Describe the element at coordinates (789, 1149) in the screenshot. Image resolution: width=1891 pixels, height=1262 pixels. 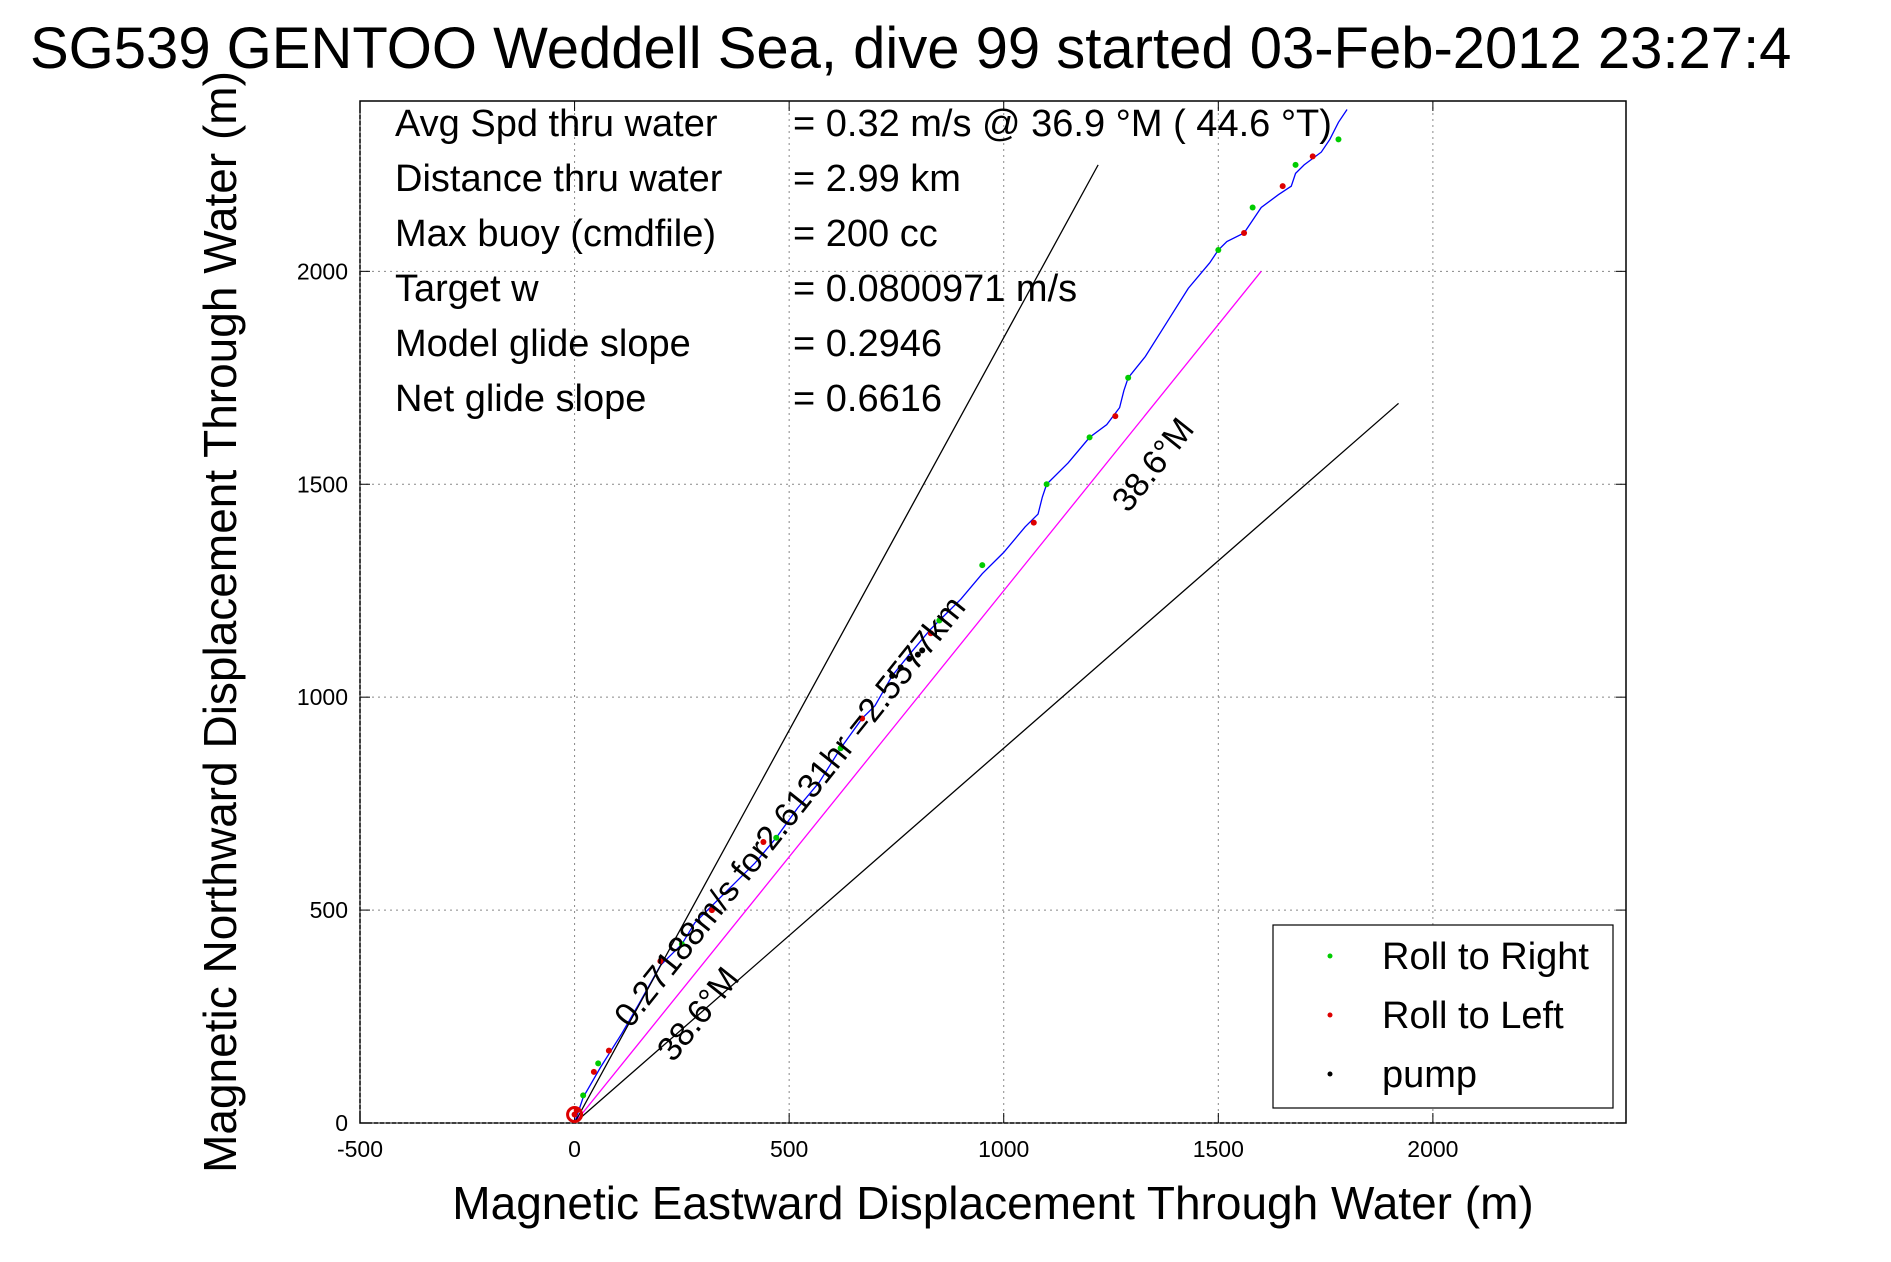
I see `x-tick-label: 500` at that location.